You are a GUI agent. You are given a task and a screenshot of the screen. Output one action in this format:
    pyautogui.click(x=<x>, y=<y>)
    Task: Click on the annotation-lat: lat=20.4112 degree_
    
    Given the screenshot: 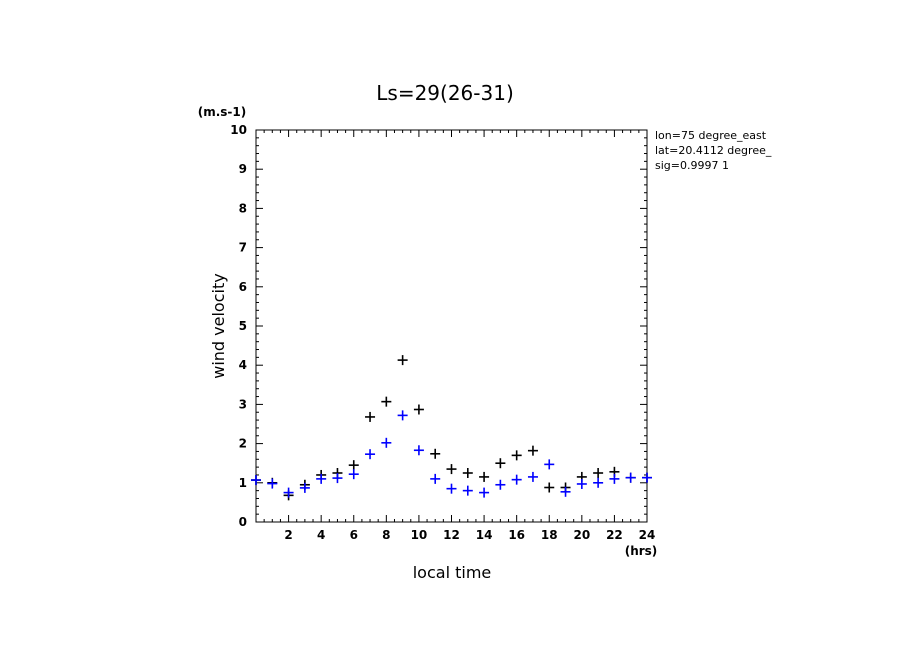 What is the action you would take?
    pyautogui.click(x=713, y=150)
    